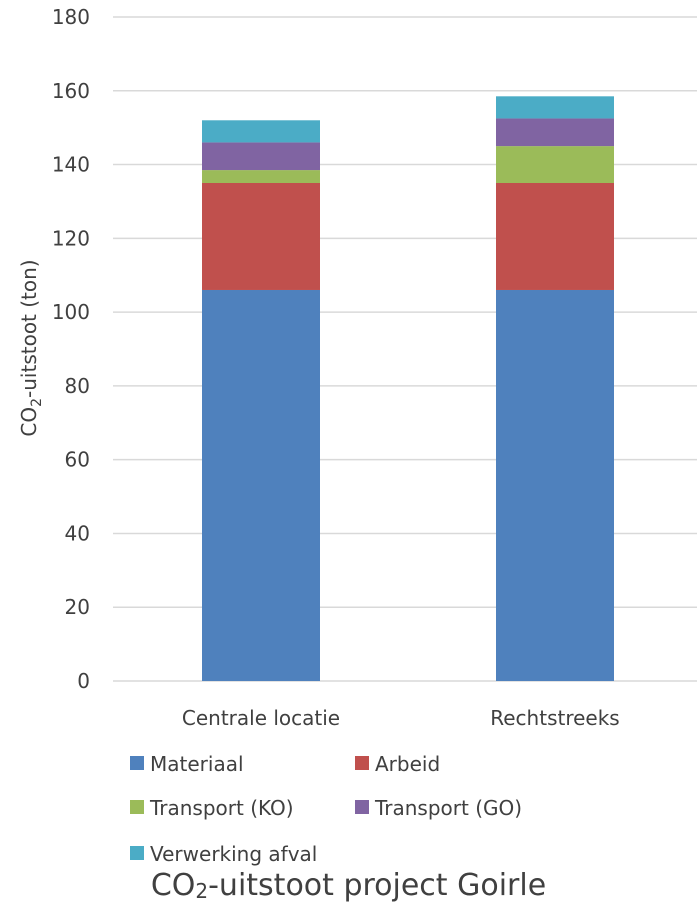  What do you see at coordinates (348, 885) in the screenshot?
I see `chart-title: CO2-uitstoot project Goirle` at bounding box center [348, 885].